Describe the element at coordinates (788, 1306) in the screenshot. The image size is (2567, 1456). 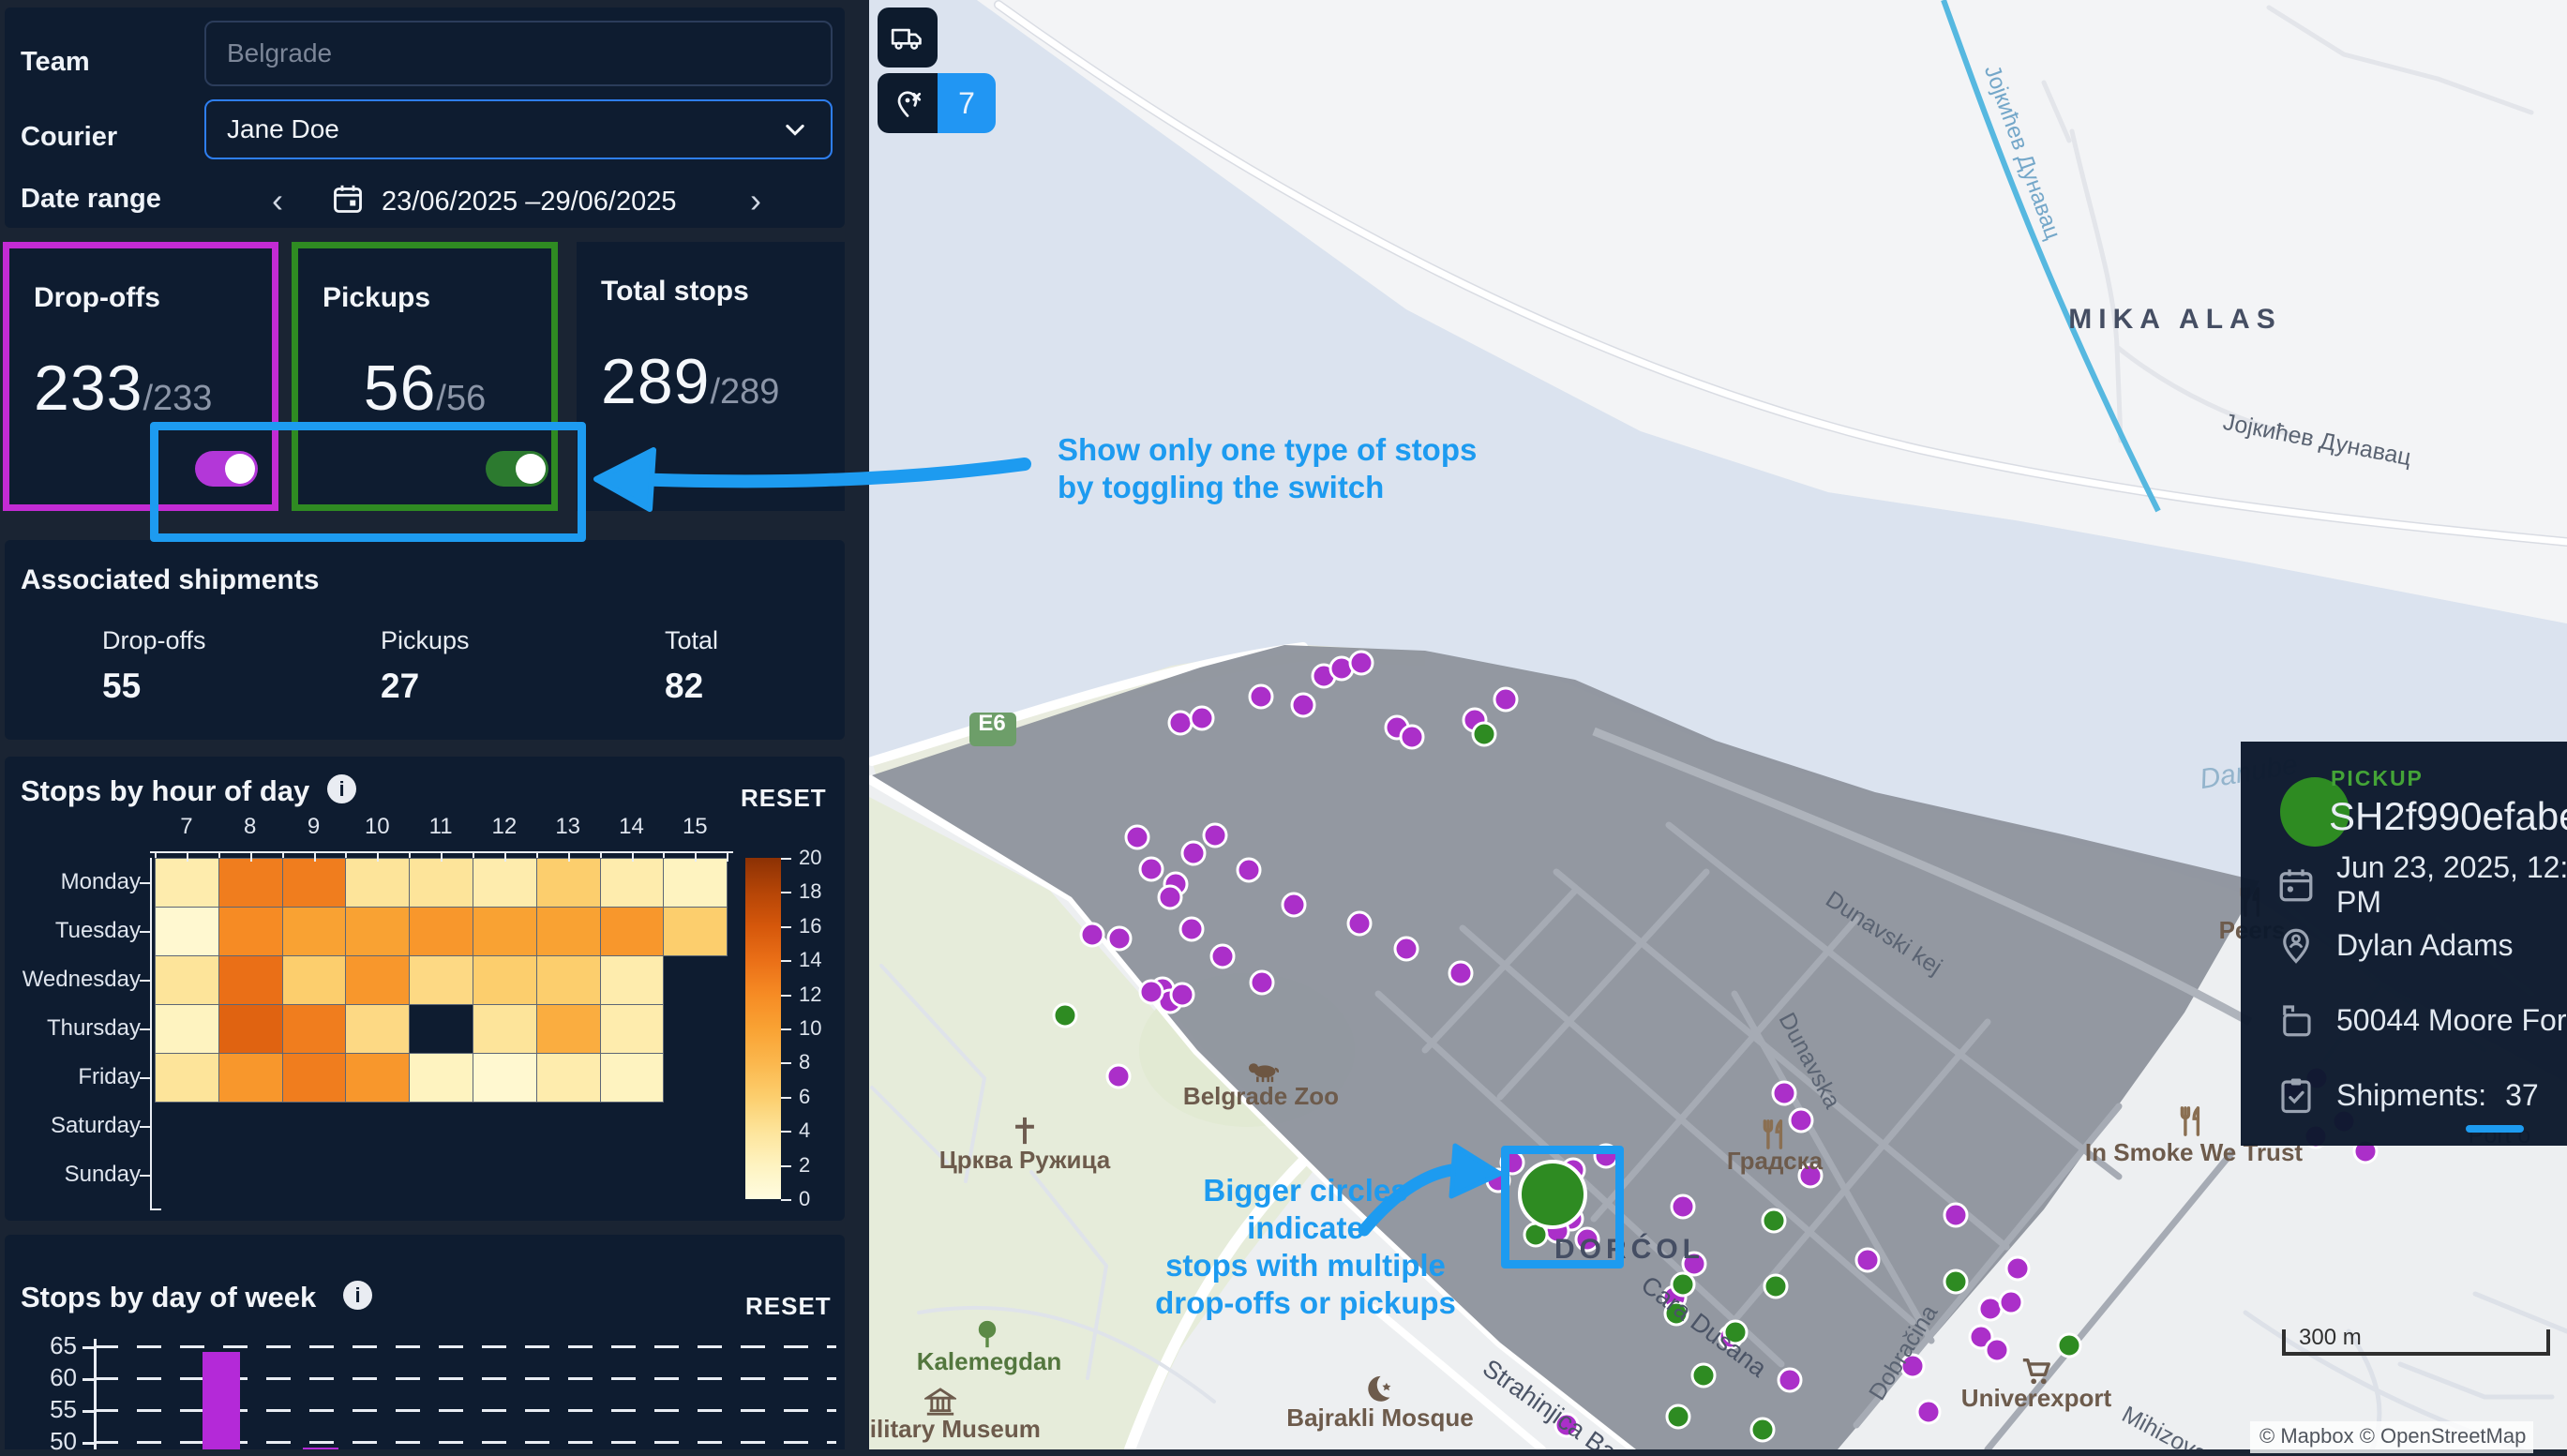
I see `dow-chart-reset-button: RESET` at that location.